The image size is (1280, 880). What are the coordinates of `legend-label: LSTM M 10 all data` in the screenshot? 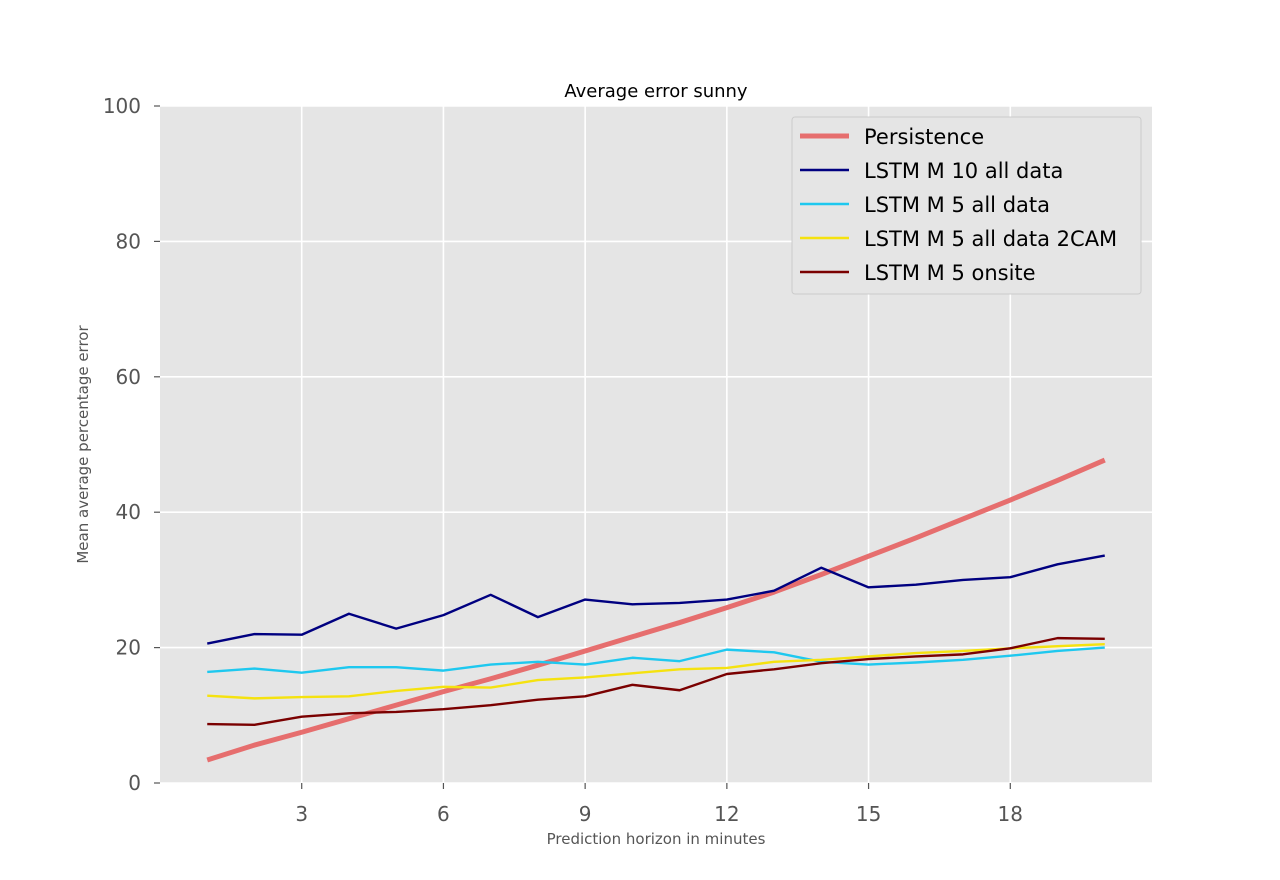 It's located at (963, 171).